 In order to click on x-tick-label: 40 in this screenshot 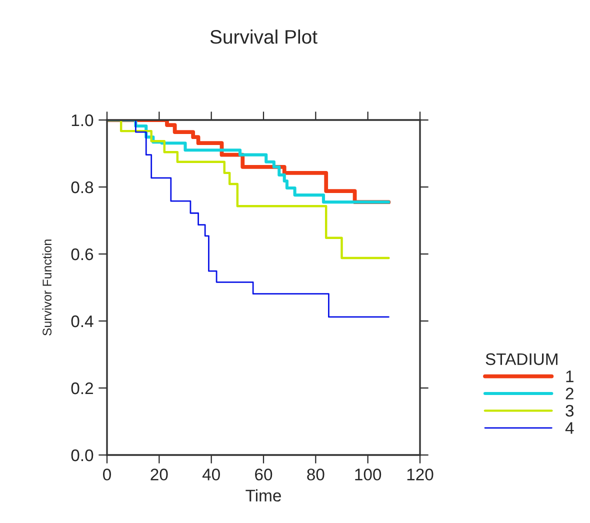, I will do `click(211, 474)`.